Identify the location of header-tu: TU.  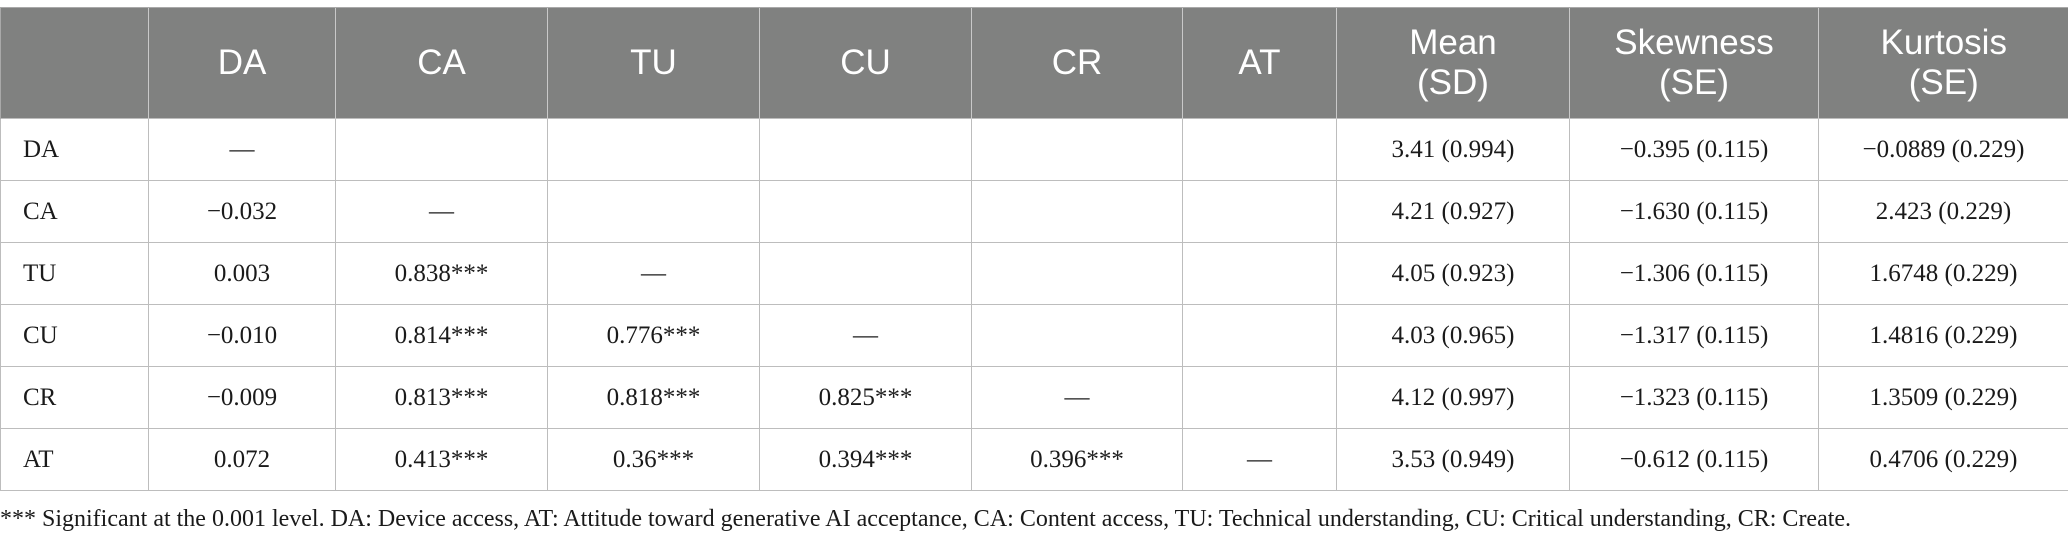
(653, 63).